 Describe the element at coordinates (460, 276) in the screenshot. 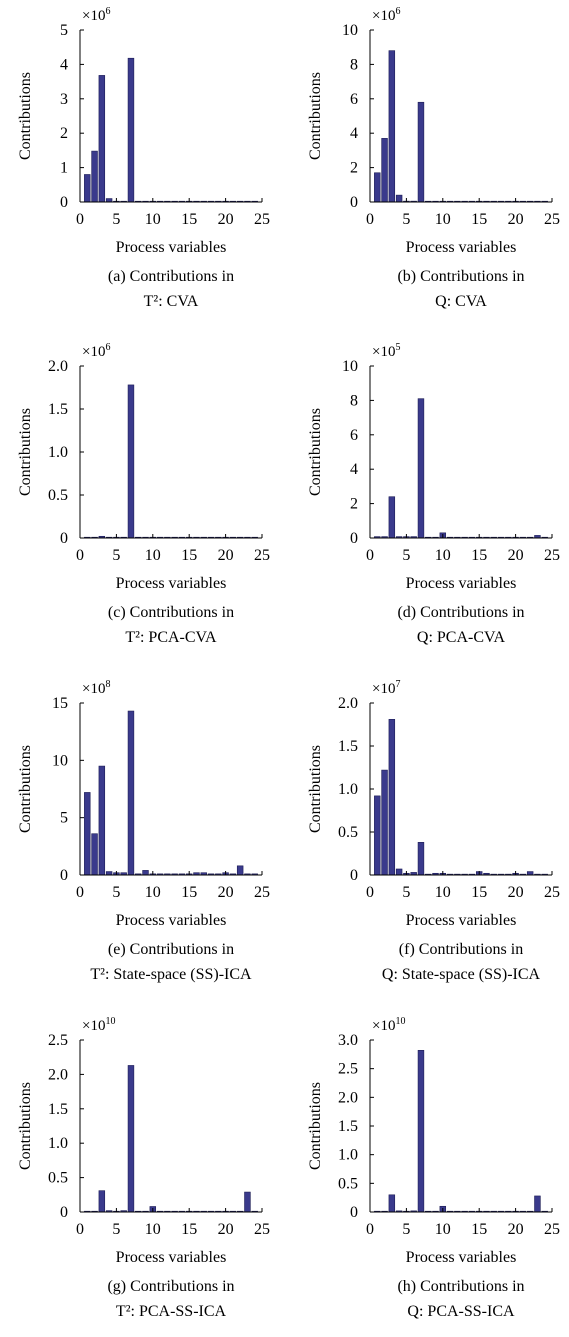

I see `caption-line-1: (b) Contributions in` at that location.